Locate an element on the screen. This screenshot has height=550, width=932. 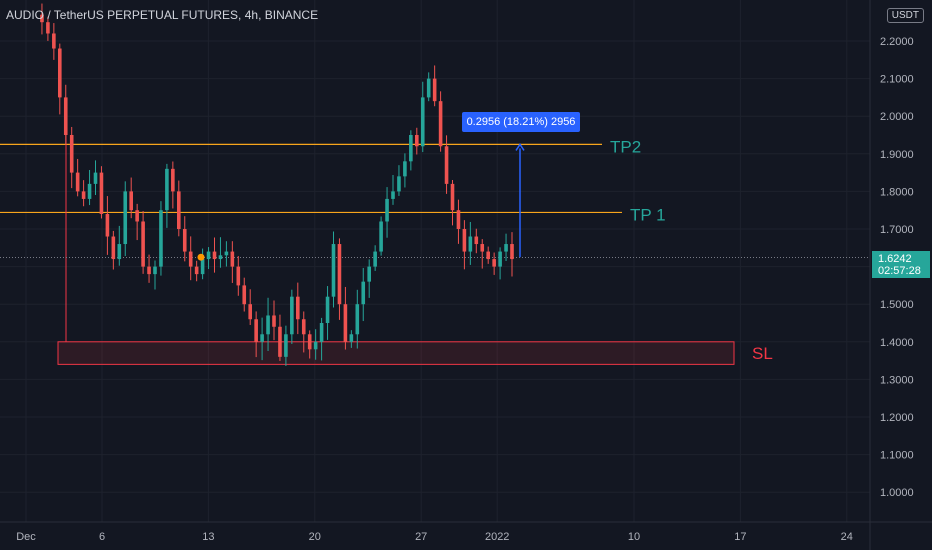
price-tick-label: 1.4000 is located at coordinates (897, 343).